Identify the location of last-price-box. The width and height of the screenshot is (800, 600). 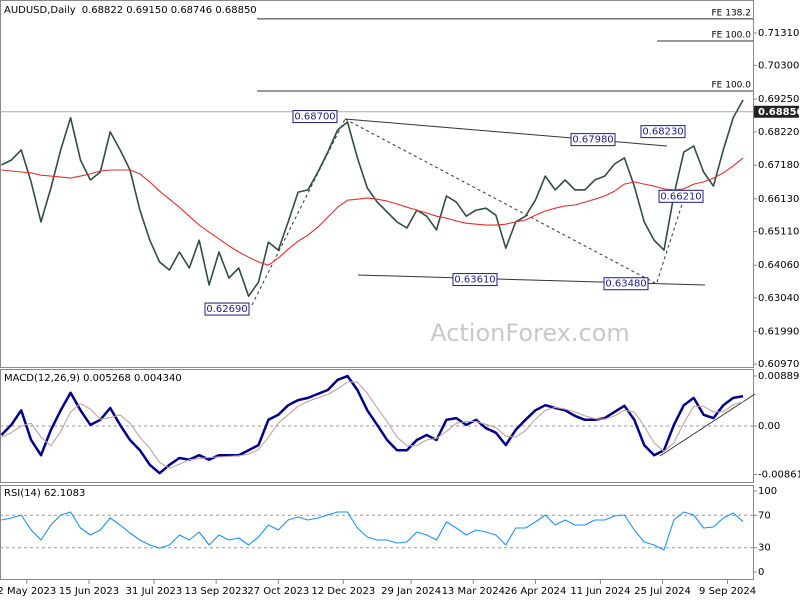
(776, 111).